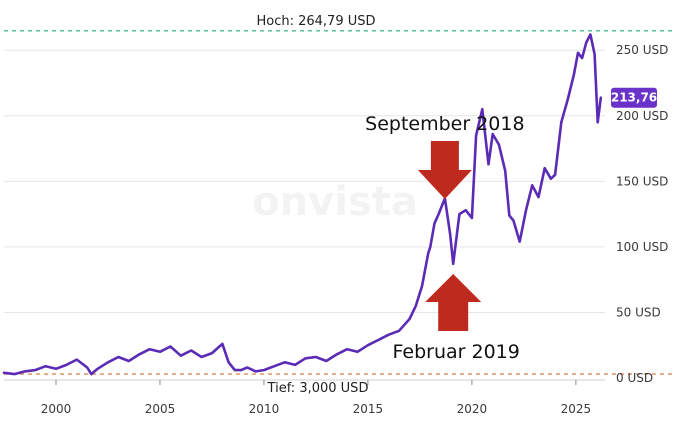  Describe the element at coordinates (315, 21) in the screenshot. I see `high-label: Hoch: 264,79 USD` at that location.